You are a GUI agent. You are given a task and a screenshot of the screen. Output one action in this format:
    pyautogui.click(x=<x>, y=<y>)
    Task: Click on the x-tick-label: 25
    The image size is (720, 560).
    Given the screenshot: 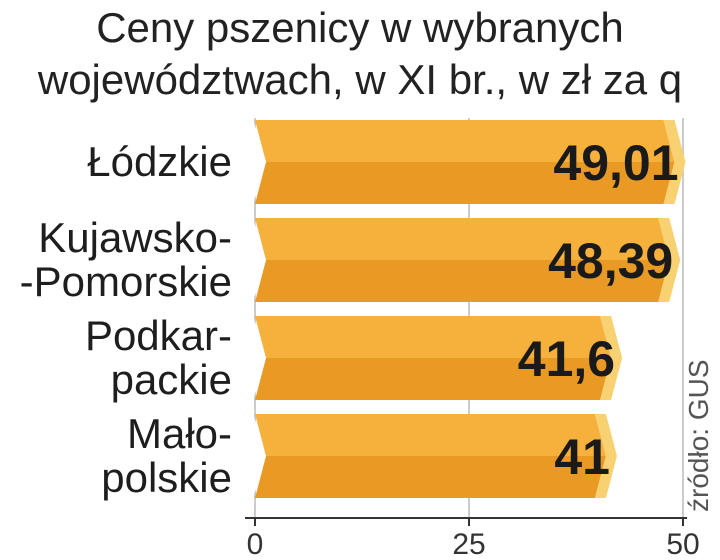 What is the action you would take?
    pyautogui.click(x=468, y=544)
    